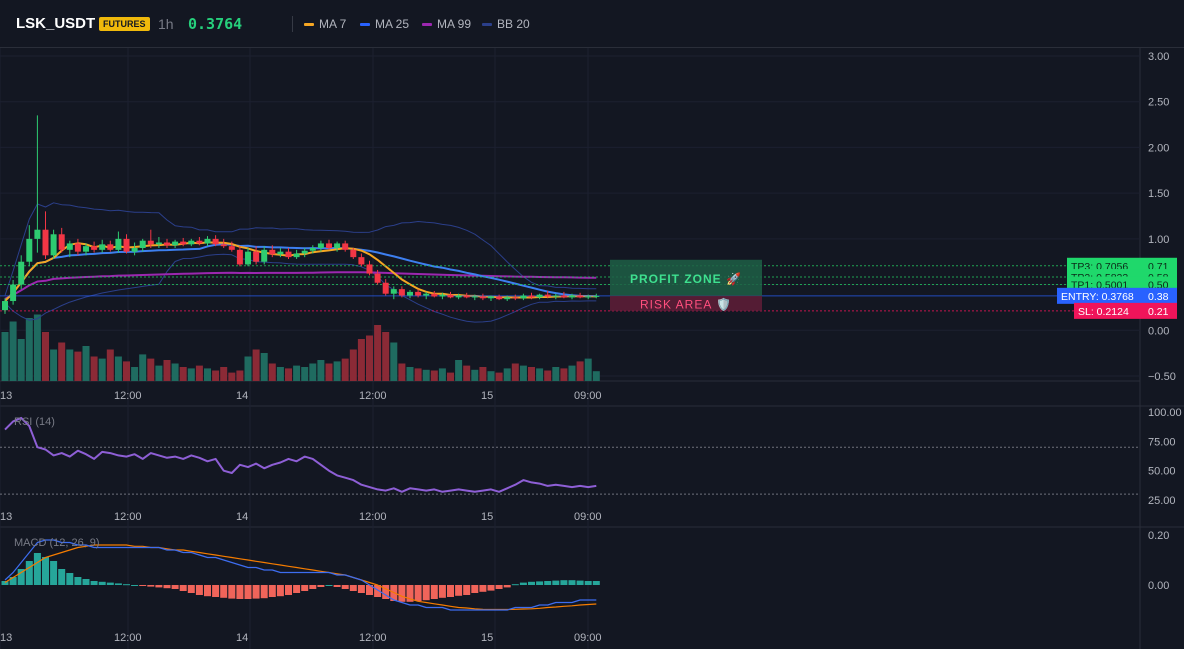 The width and height of the screenshot is (1184, 649). What do you see at coordinates (1162, 501) in the screenshot?
I see `rsi-tick-label: 25.00` at bounding box center [1162, 501].